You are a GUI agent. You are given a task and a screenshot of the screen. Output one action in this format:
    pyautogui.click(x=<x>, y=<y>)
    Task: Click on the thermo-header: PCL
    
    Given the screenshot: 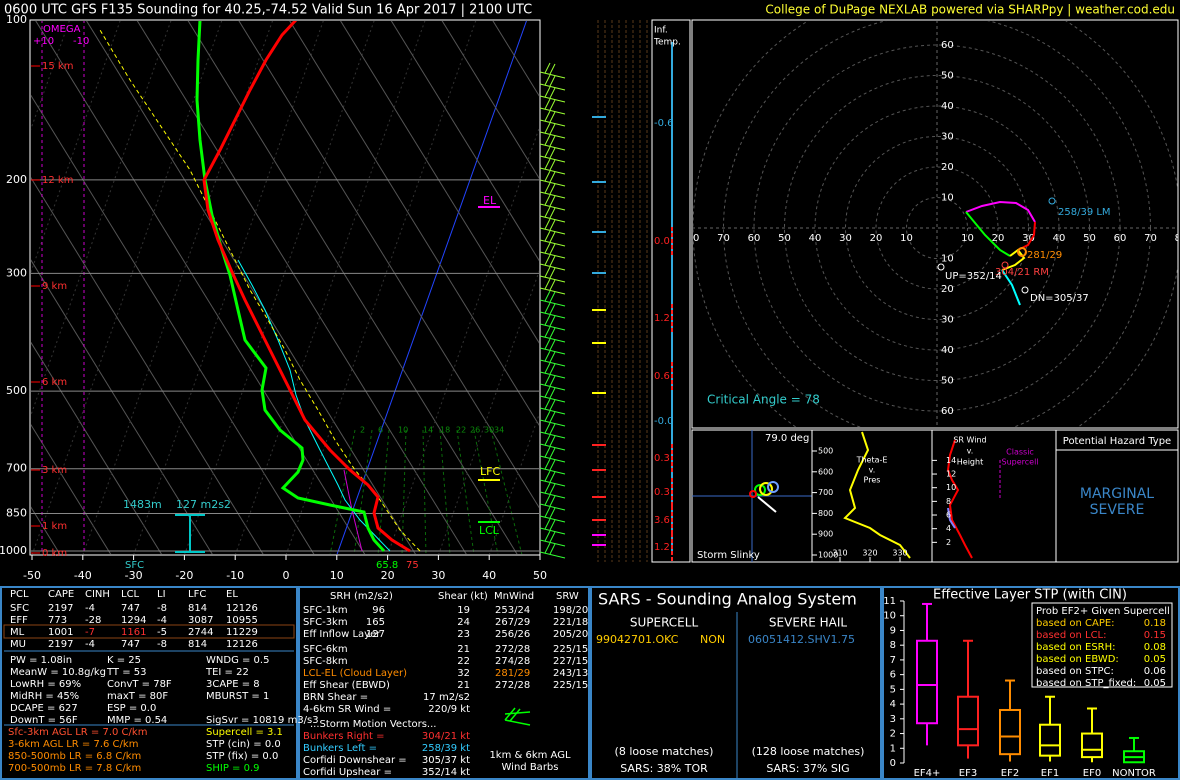 What is the action you would take?
    pyautogui.click(x=19, y=594)
    